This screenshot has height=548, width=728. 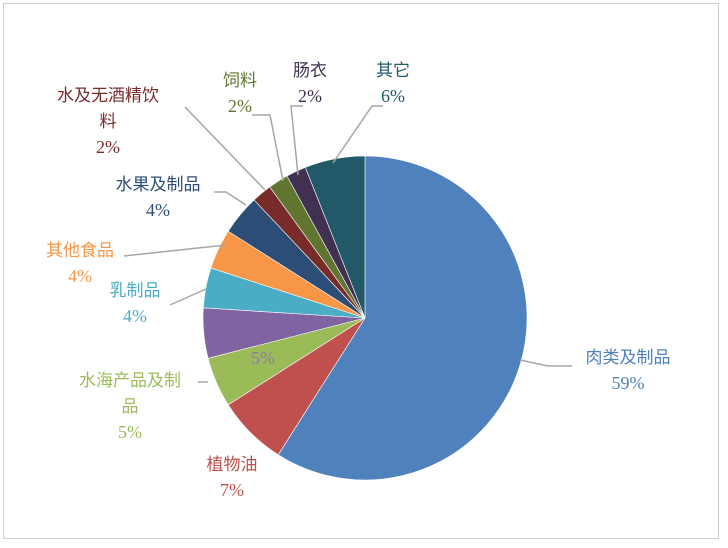 I want to click on slice-label-5-line-0: 其他食品, so click(x=80, y=251).